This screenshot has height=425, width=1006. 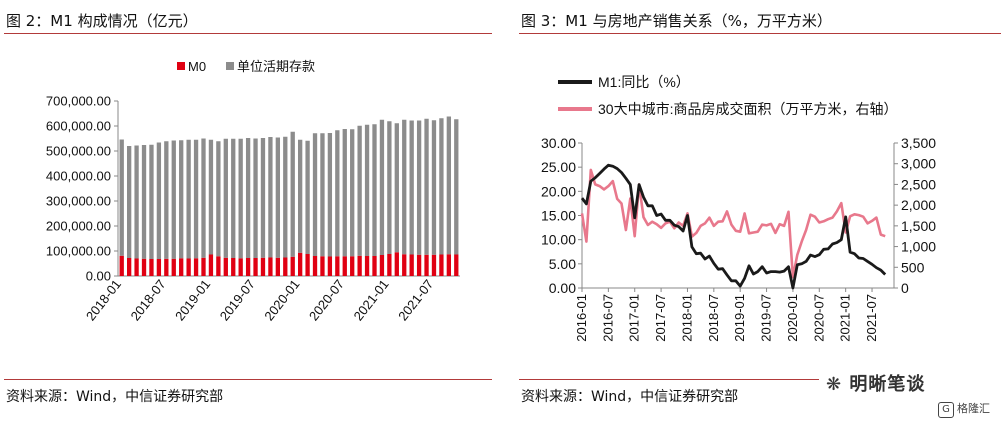 I want to click on x-tick-label: 2016-07, so click(x=607, y=318).